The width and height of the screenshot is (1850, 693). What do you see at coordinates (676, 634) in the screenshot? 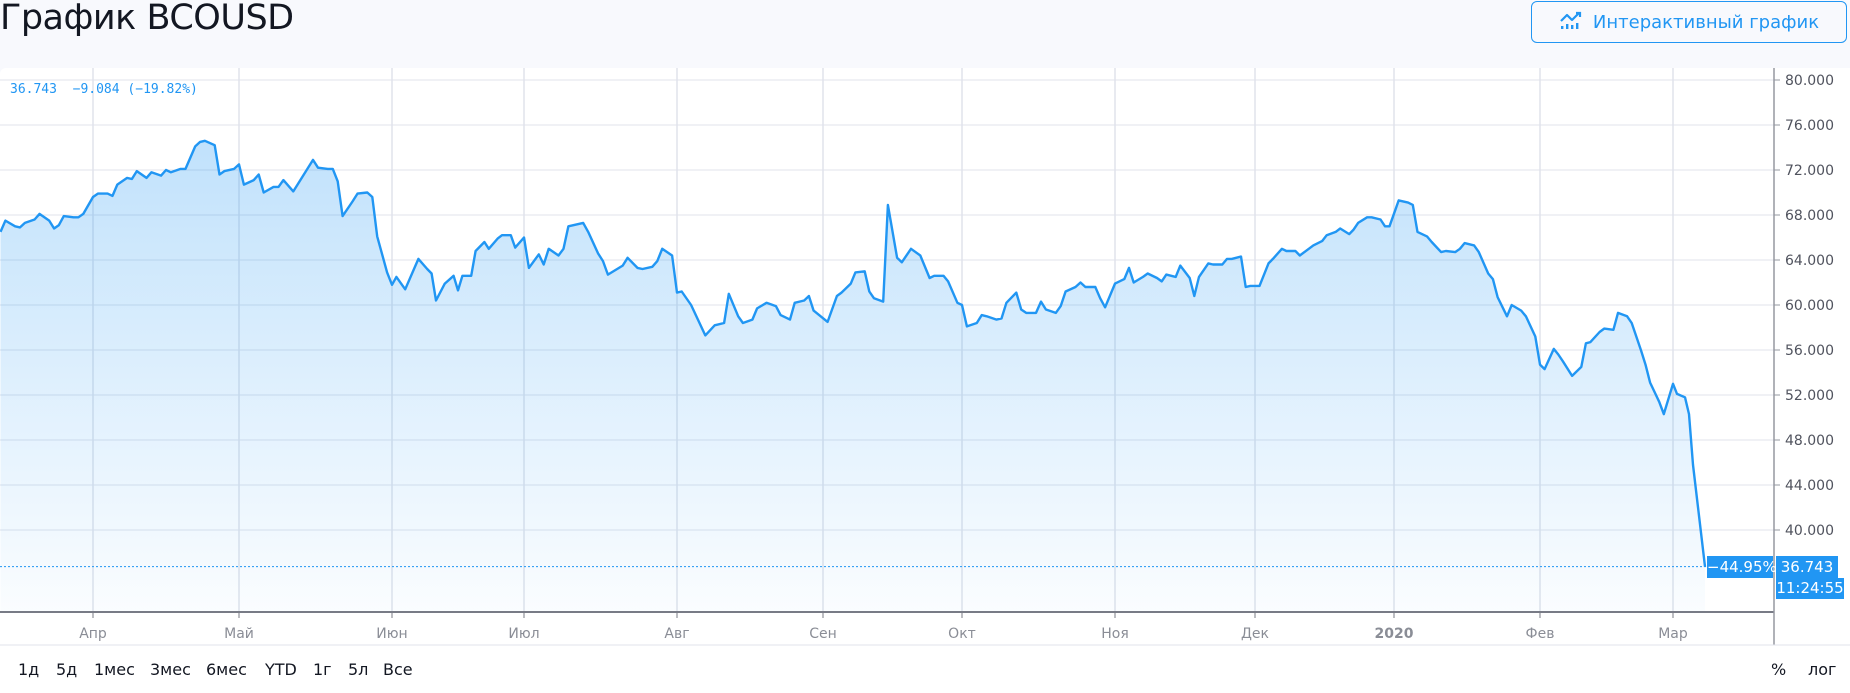
I see `x-tick-label: Авг` at bounding box center [676, 634].